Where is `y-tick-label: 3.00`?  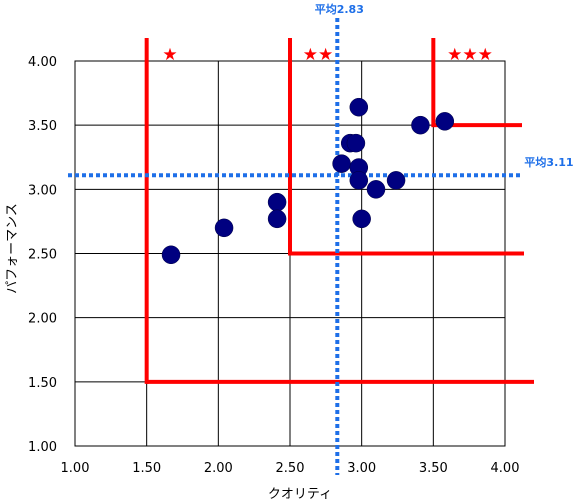 y-tick-label: 3.00 is located at coordinates (42, 190).